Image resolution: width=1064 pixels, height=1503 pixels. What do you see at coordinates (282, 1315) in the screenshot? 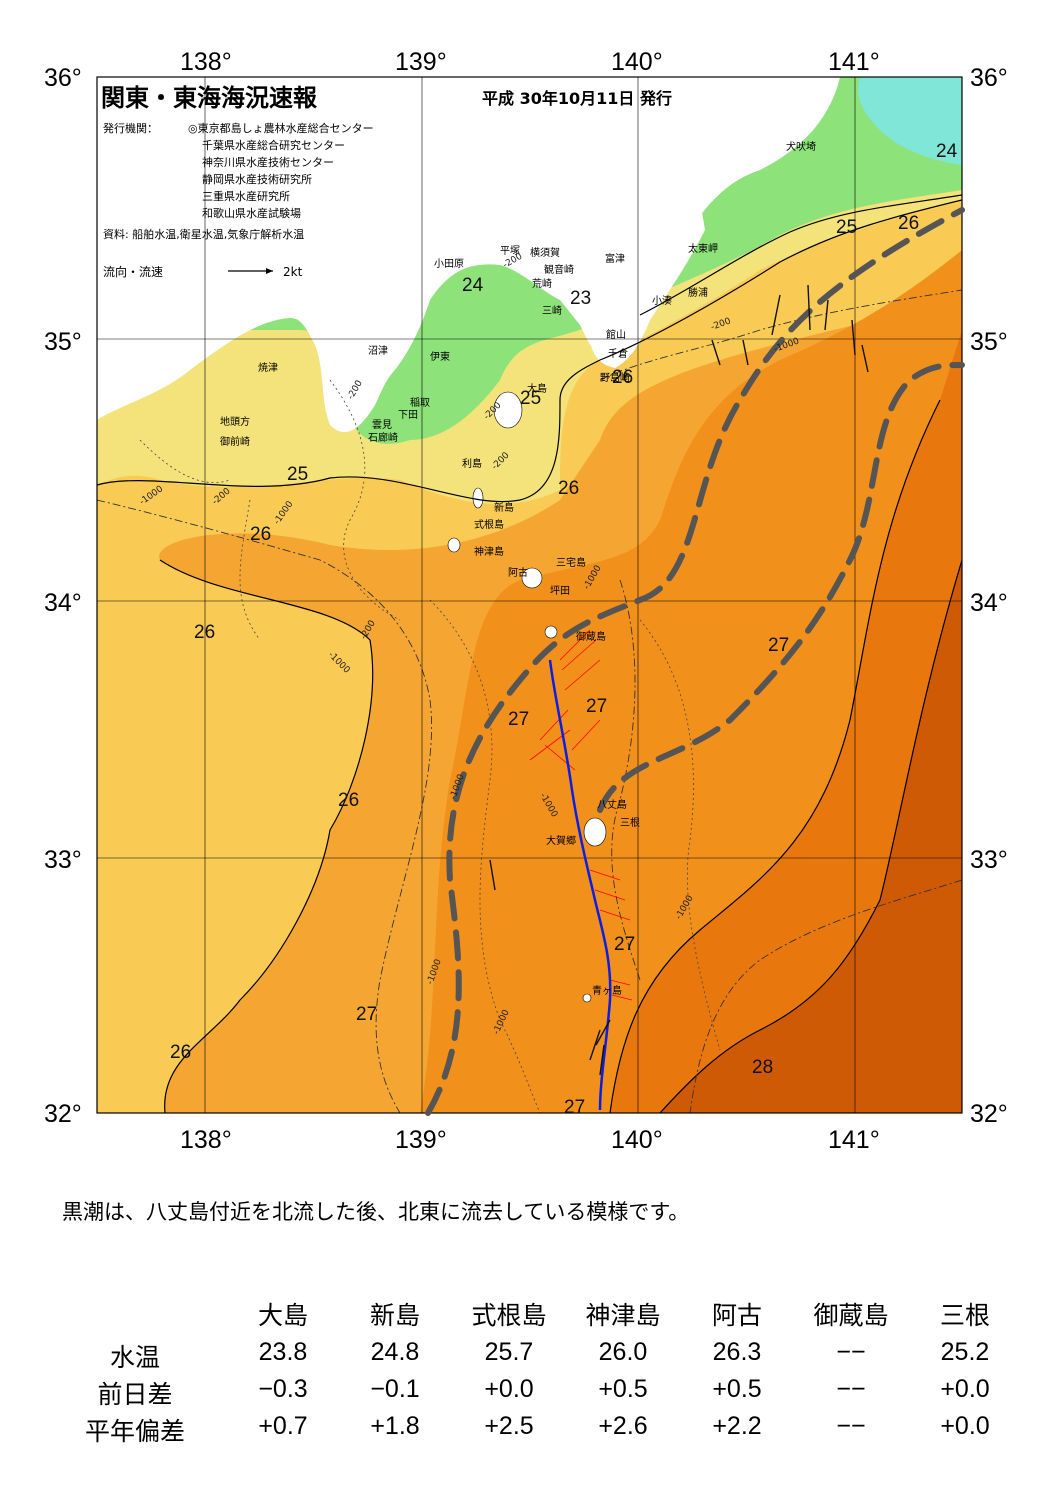
I see `column-header: 大島` at bounding box center [282, 1315].